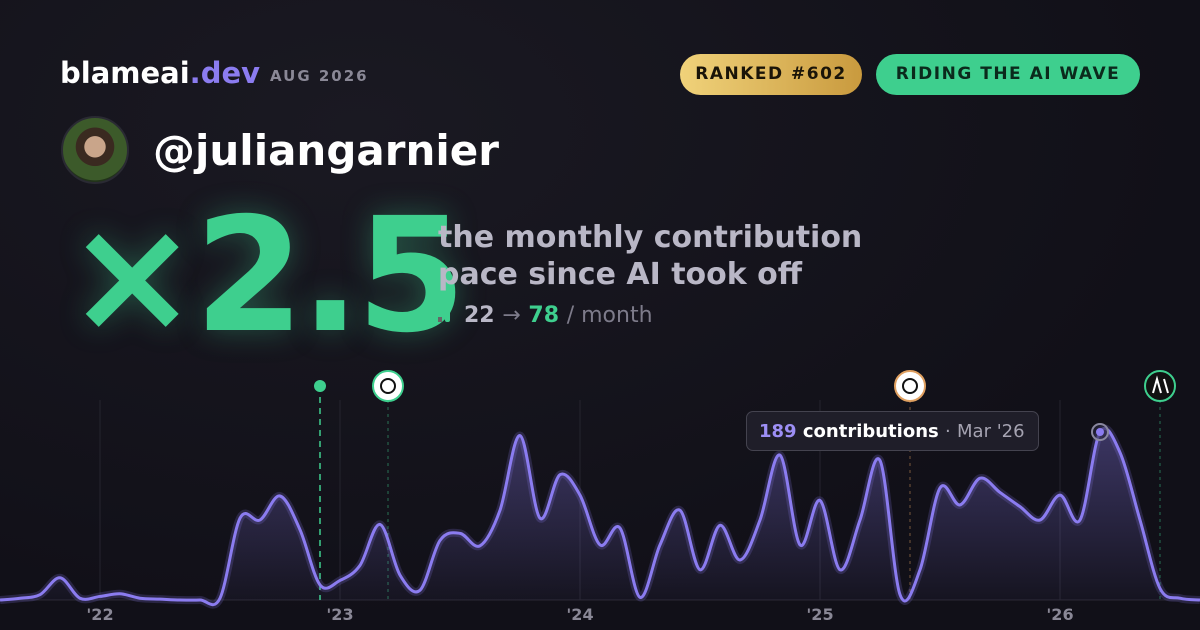 This screenshot has width=1200, height=630. What do you see at coordinates (160, 73) in the screenshot?
I see `brand: blameai.dev` at bounding box center [160, 73].